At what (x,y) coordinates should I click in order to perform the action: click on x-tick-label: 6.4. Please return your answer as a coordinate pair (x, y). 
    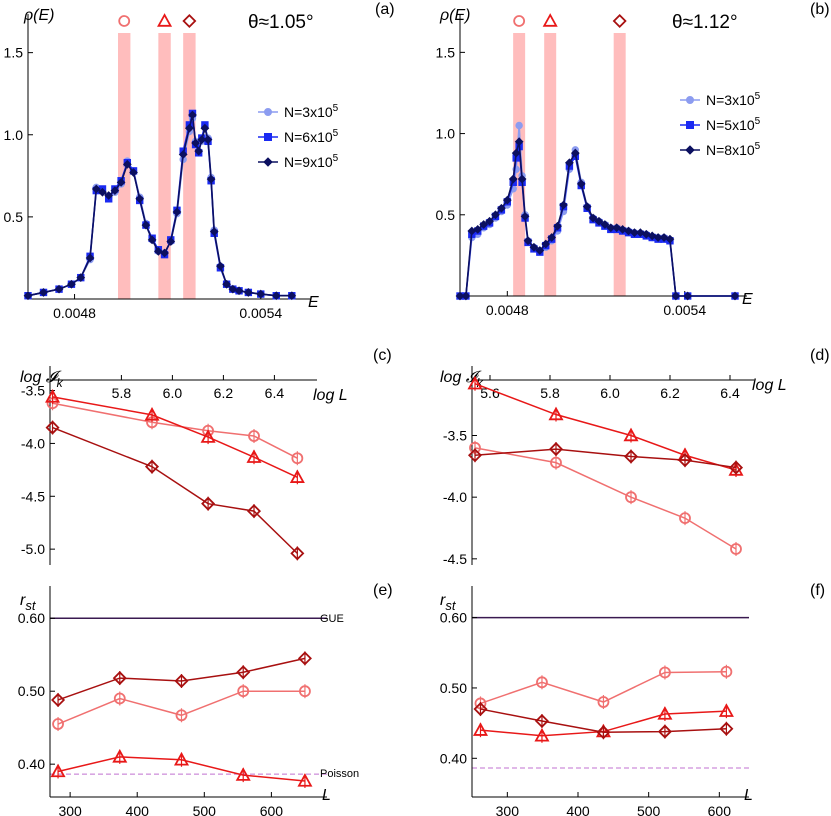
    Looking at the image, I should click on (275, 393).